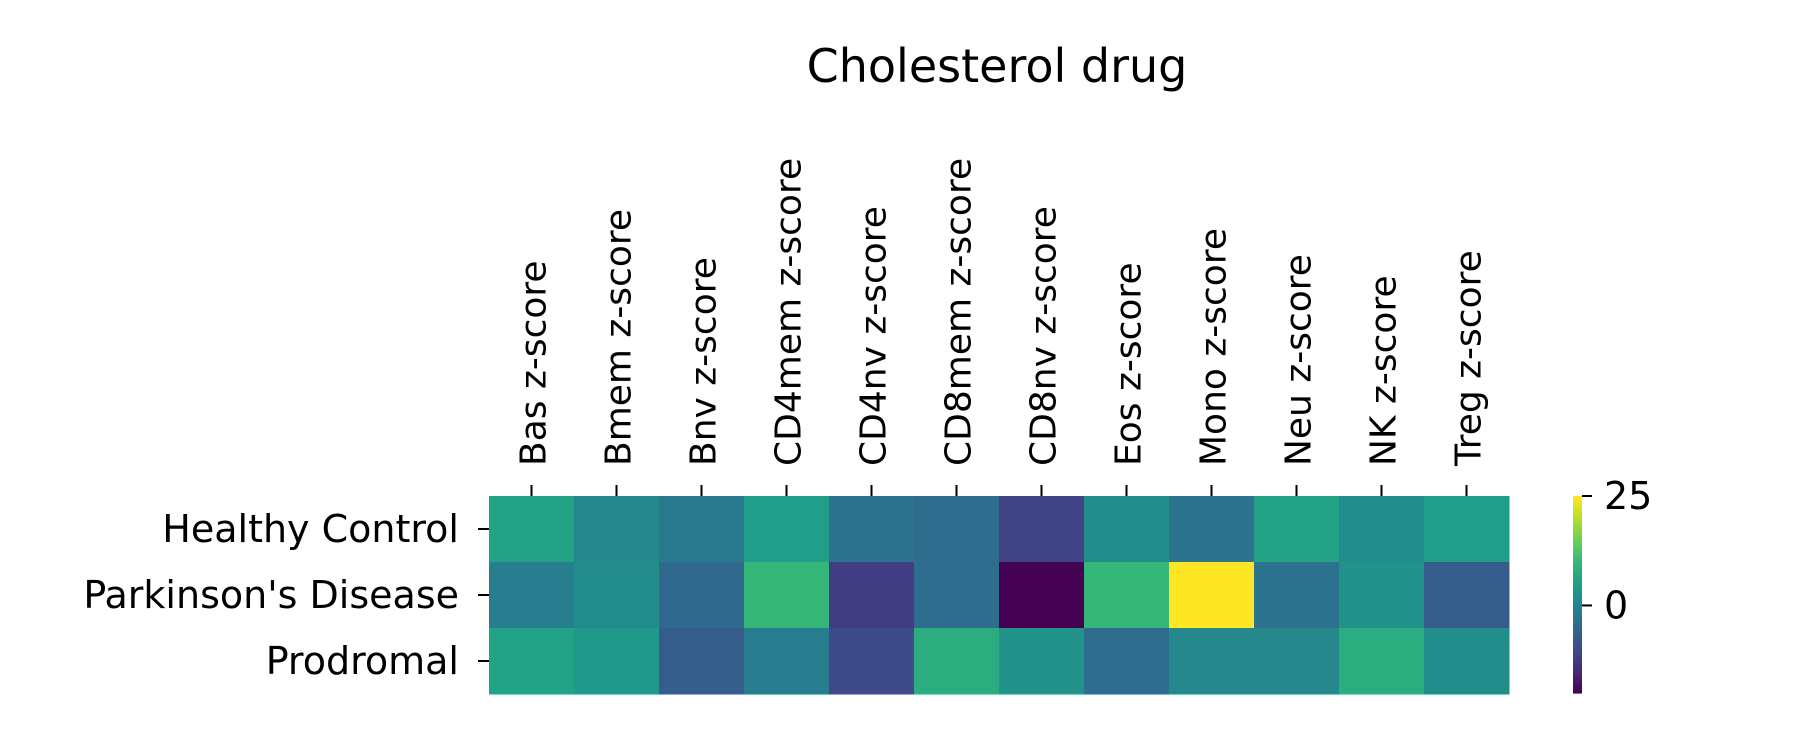 The image size is (1800, 750). What do you see at coordinates (1384, 370) in the screenshot?
I see `column-label: NK z-score` at bounding box center [1384, 370].